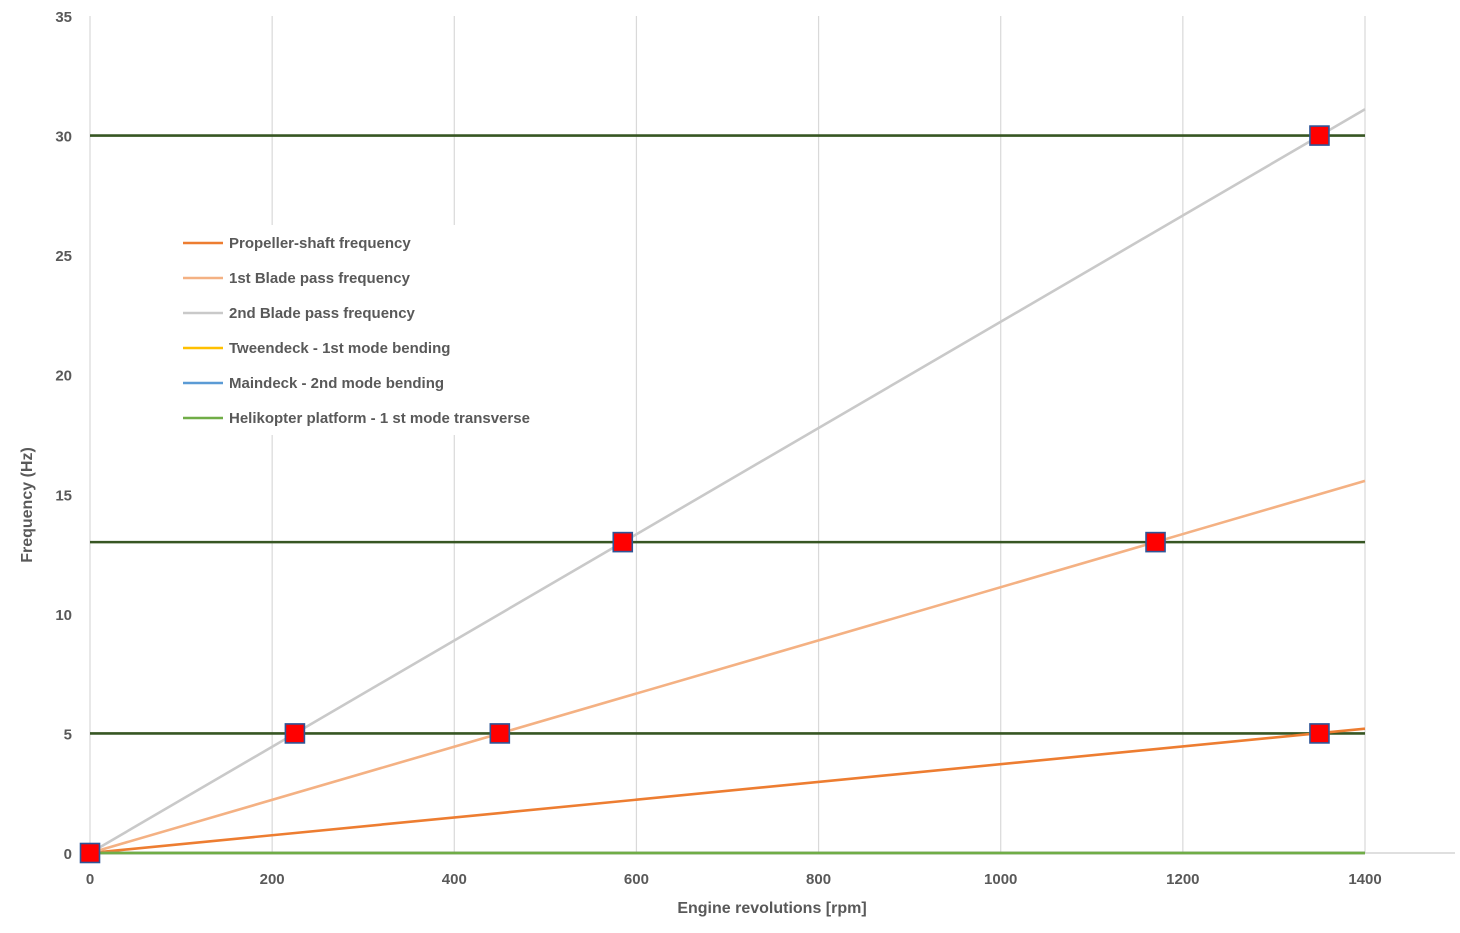 The image size is (1460, 933). Describe the element at coordinates (27, 505) in the screenshot. I see `y-axis-title: Frequency (Hz)` at that location.